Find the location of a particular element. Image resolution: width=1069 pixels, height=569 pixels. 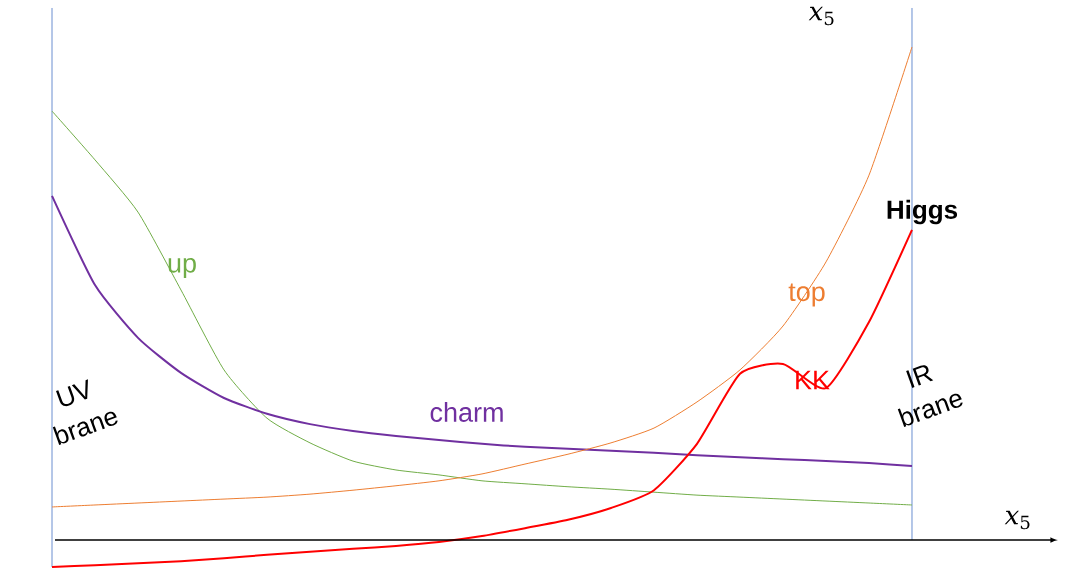

y-axis-title: x$_{5}$ is located at coordinates (821, 16).